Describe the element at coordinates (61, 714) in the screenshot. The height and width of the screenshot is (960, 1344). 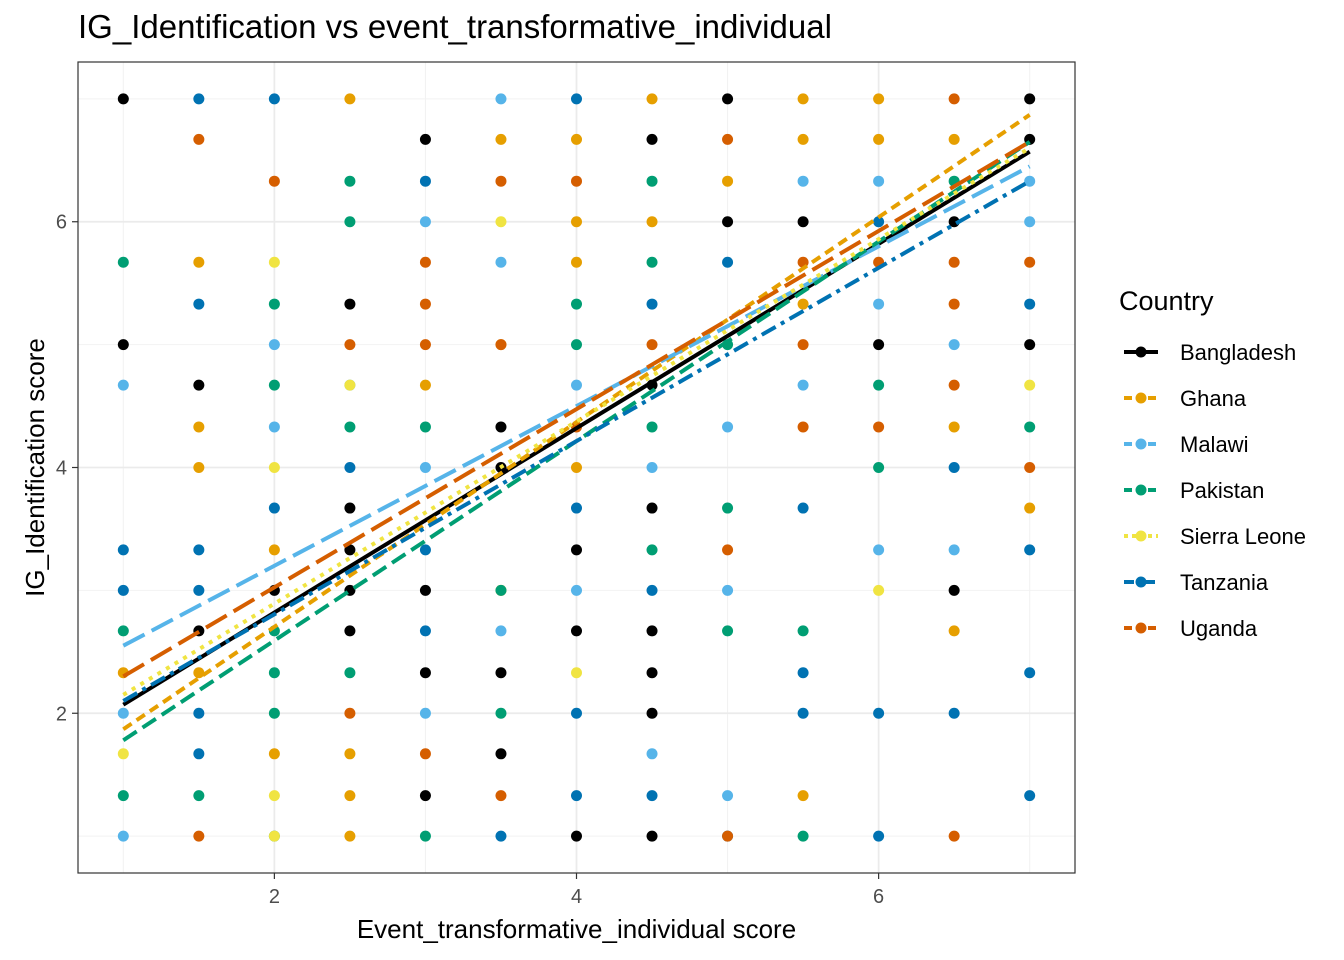
I see `y-tick-label: 2` at that location.